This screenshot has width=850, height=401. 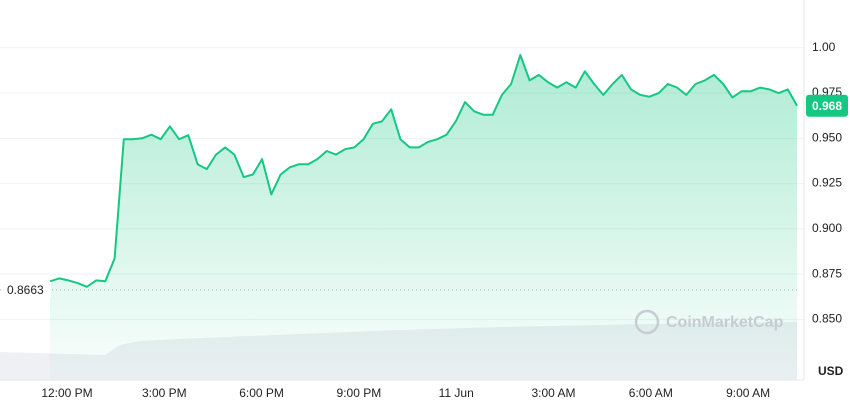 What do you see at coordinates (553, 393) in the screenshot?
I see `x-tick-label: 3:00 AM` at bounding box center [553, 393].